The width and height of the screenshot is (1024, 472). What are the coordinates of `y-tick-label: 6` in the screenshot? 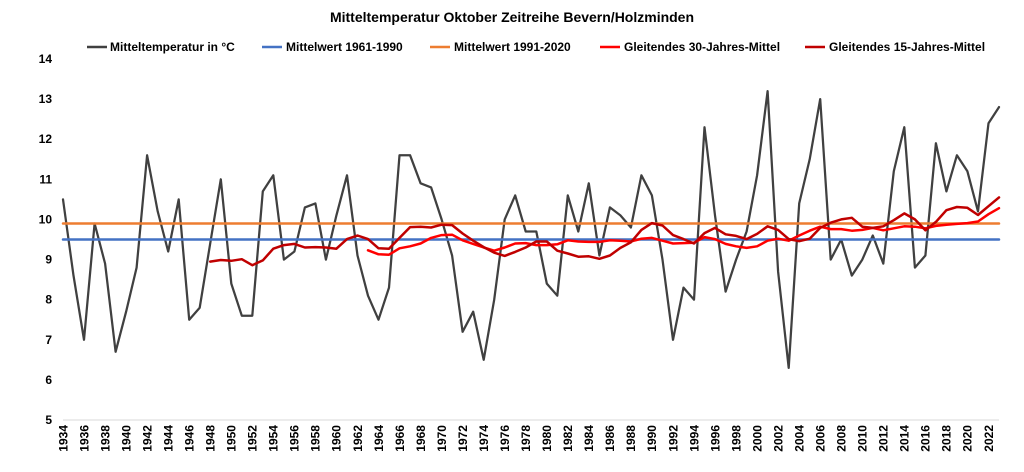 It's located at (48, 380).